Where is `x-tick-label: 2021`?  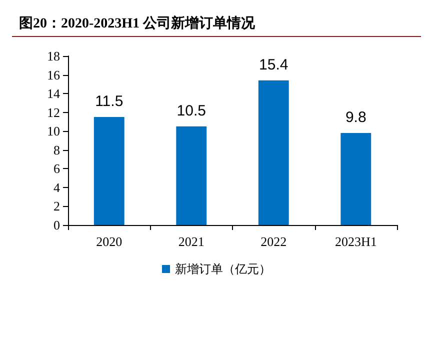
x-tick-label: 2021 is located at coordinates (191, 241).